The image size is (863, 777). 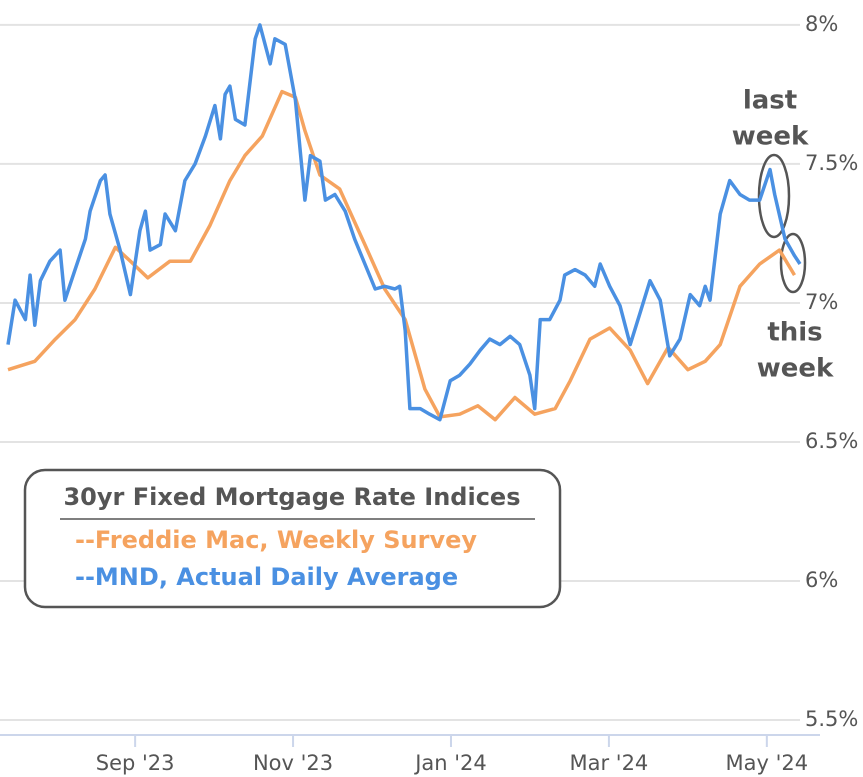 What do you see at coordinates (291, 497) in the screenshot?
I see `legend-title: 30yr Fixed Mortgage Rate Indices` at bounding box center [291, 497].